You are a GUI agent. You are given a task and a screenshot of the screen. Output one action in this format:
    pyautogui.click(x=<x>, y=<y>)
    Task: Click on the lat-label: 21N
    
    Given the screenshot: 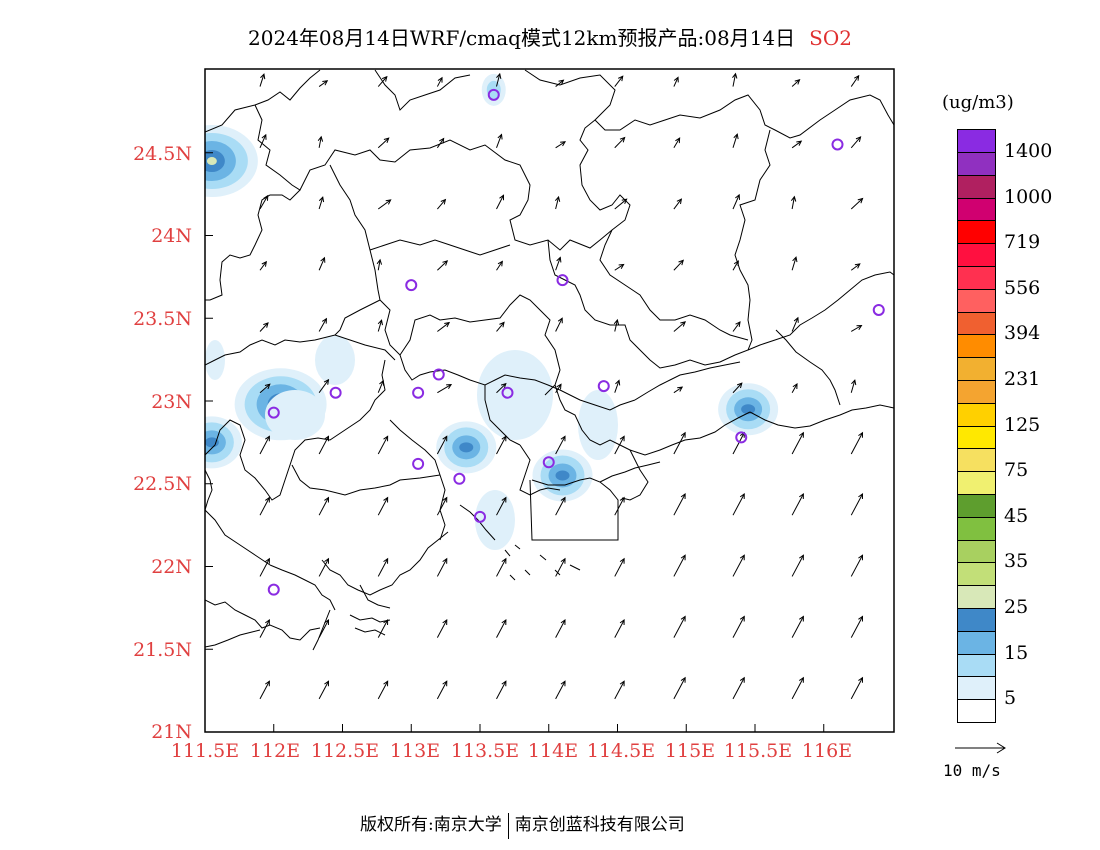 What is the action you would take?
    pyautogui.click(x=171, y=732)
    